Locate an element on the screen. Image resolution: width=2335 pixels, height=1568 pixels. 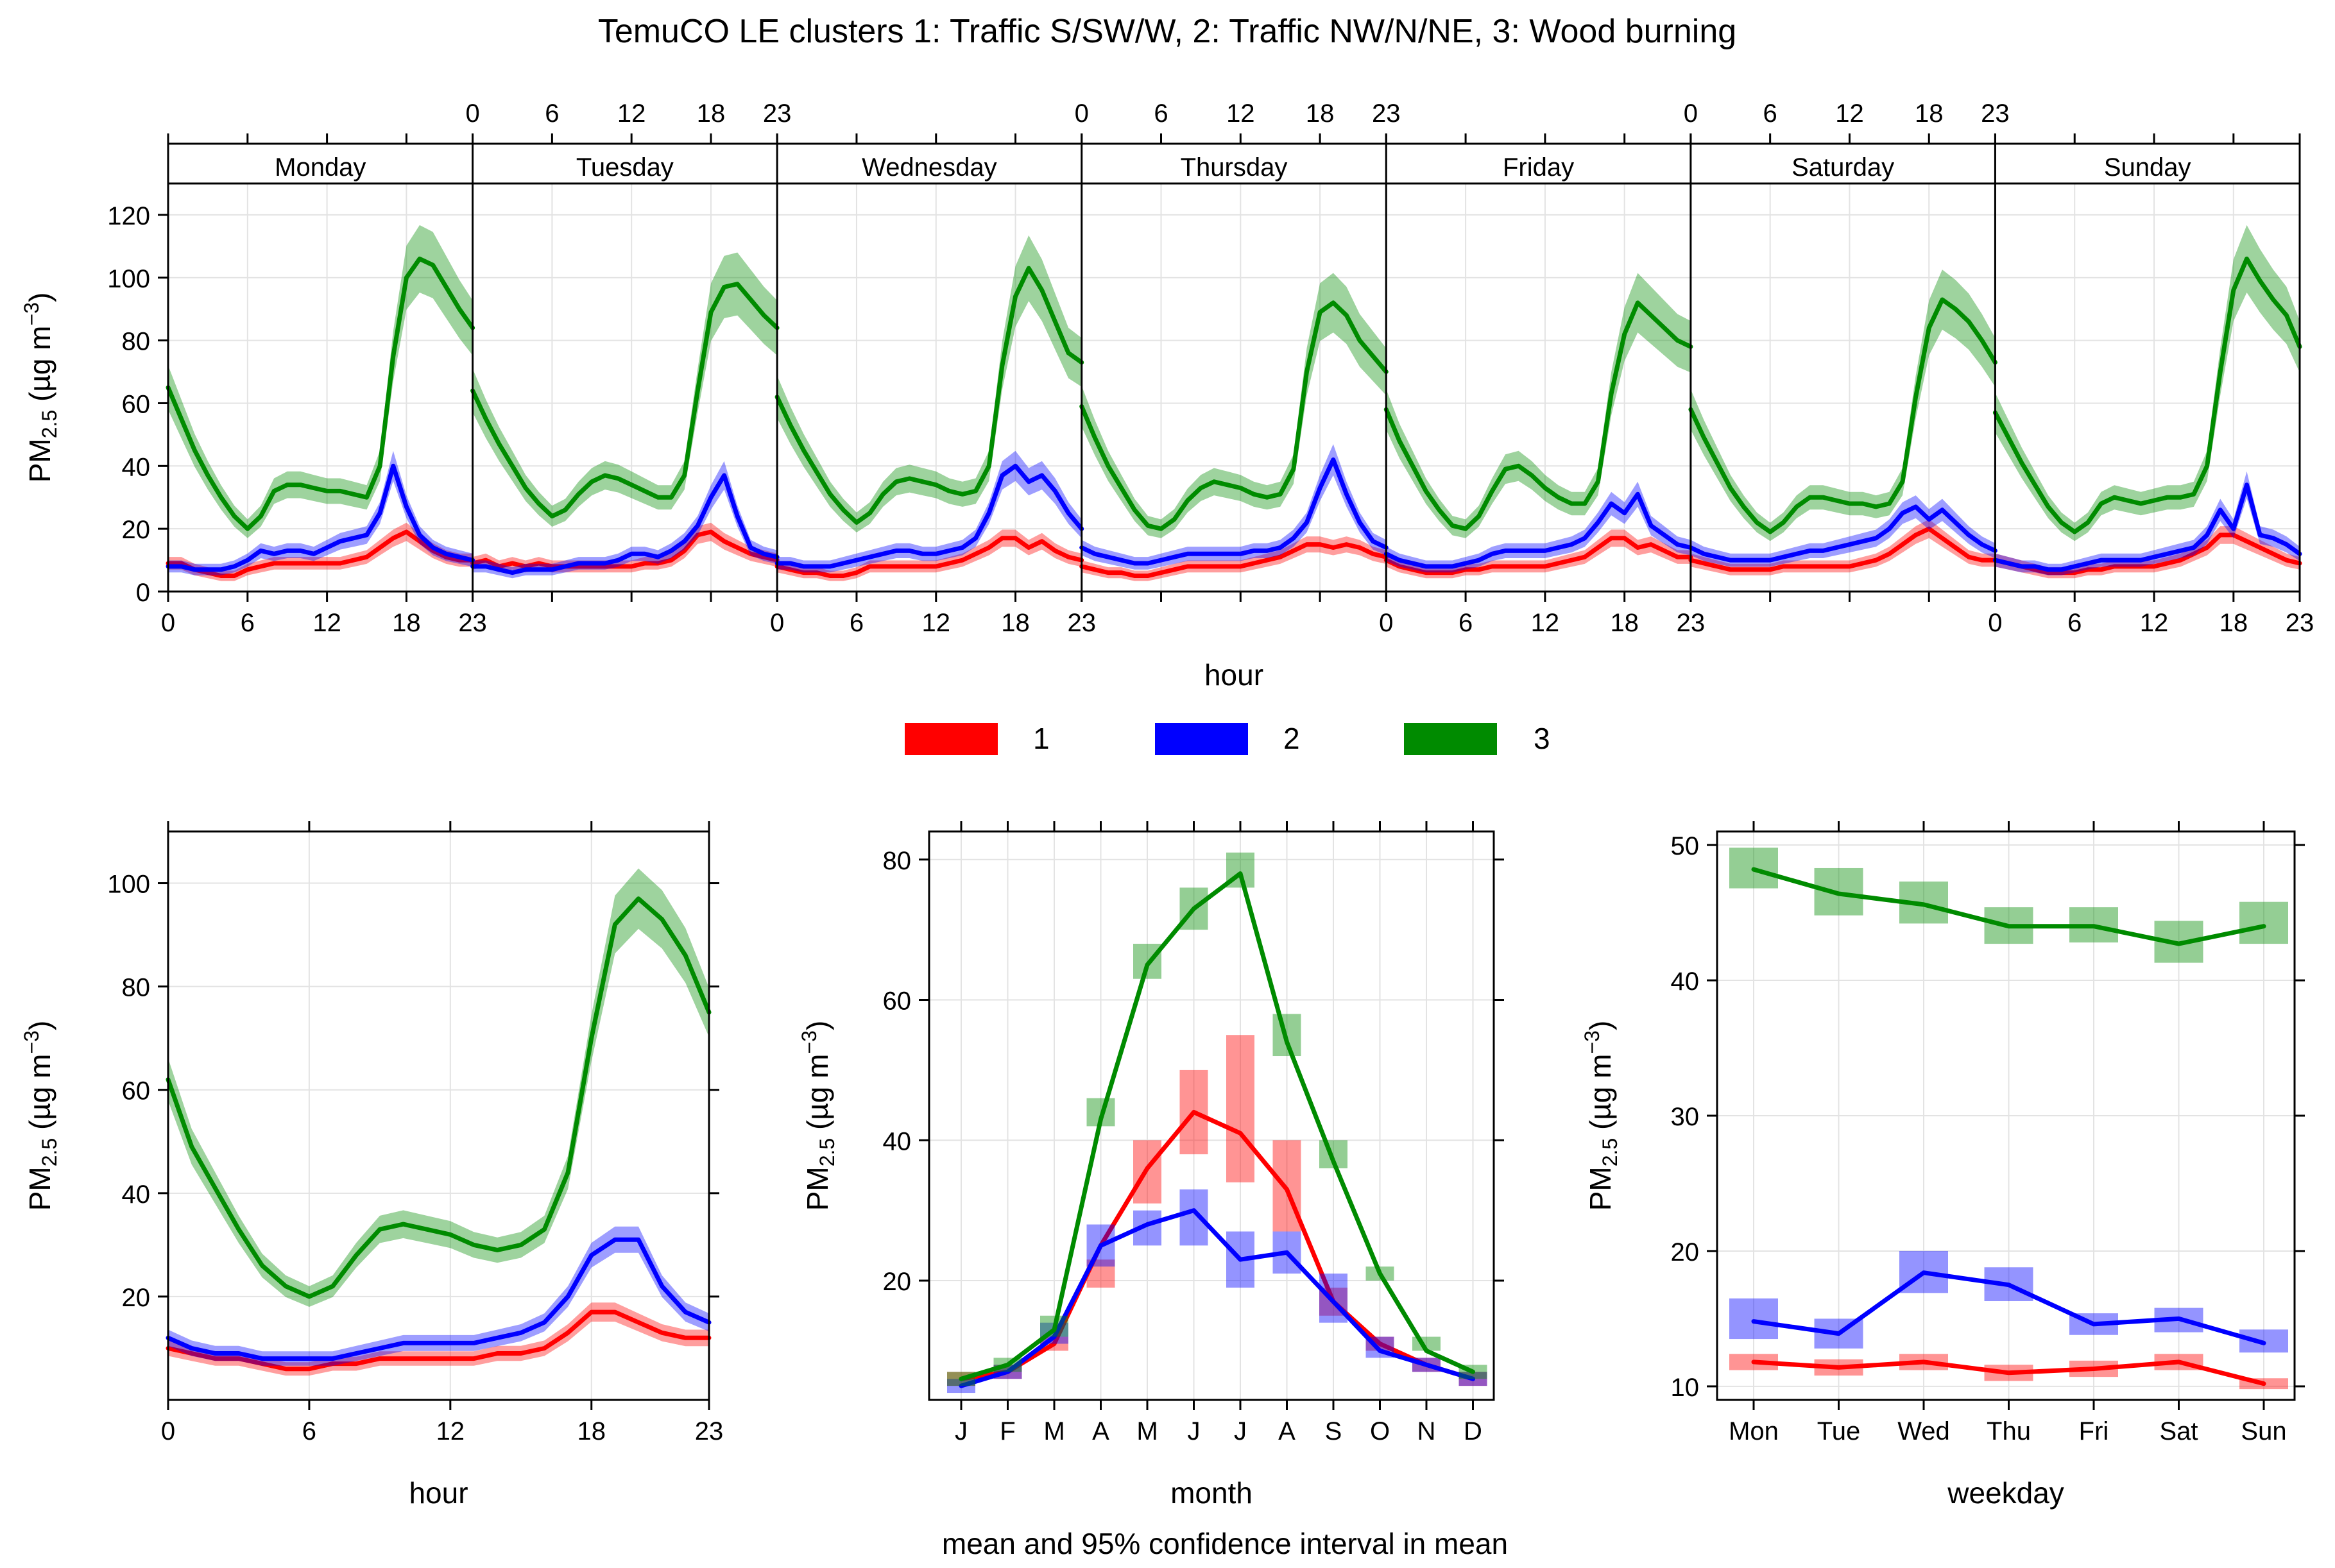
y-tick-label: 60 is located at coordinates (136, 1091).